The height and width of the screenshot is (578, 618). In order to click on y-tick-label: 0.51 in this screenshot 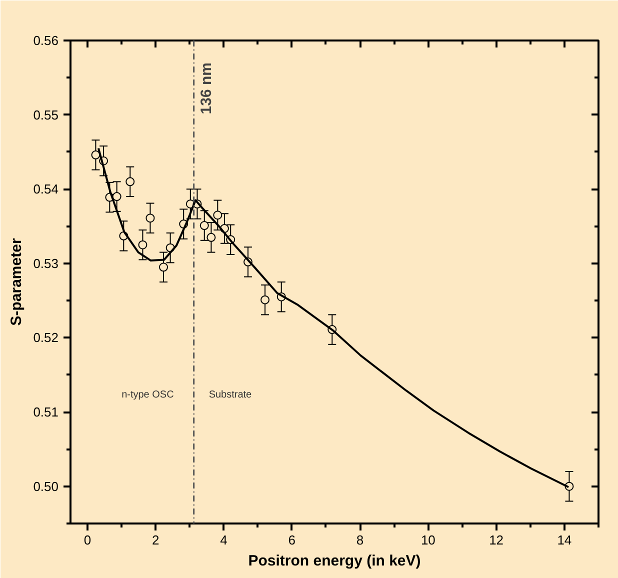, I will do `click(46, 412)`.